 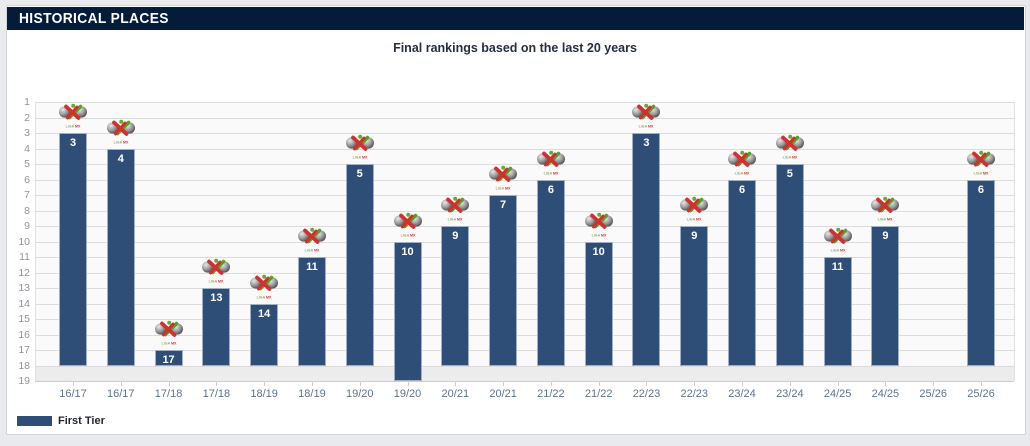 What do you see at coordinates (24, 319) in the screenshot?
I see `y-axis-label: 15` at bounding box center [24, 319].